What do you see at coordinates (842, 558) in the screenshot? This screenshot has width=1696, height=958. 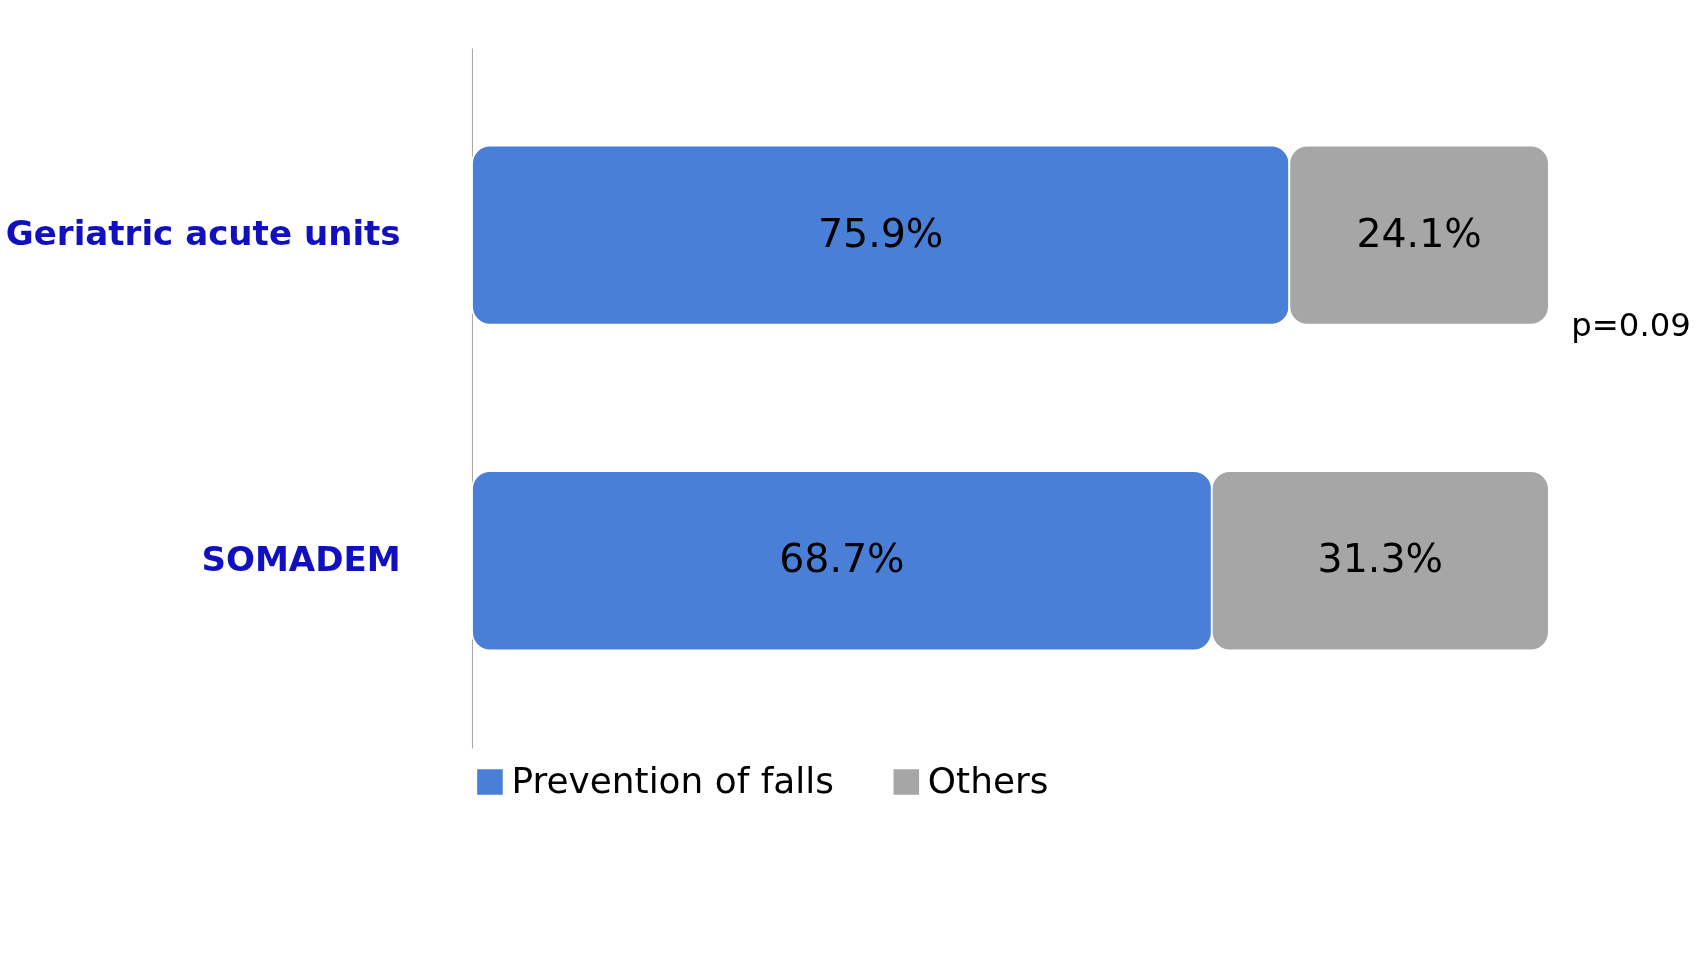 I see `data-label: 68.7%` at bounding box center [842, 558].